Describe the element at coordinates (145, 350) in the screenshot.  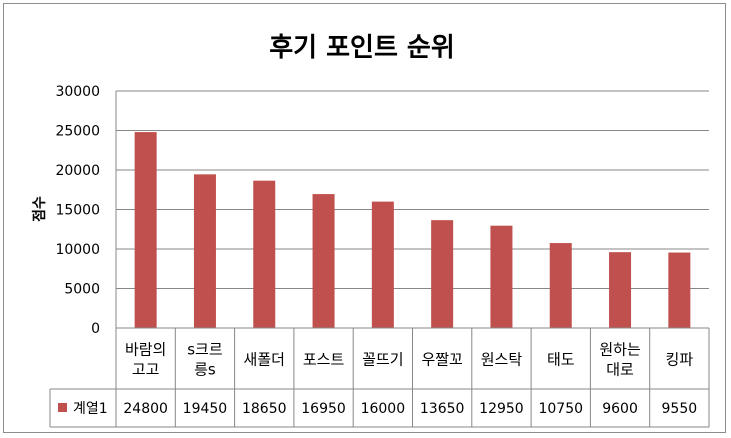
I see `category-label: 바람의` at that location.